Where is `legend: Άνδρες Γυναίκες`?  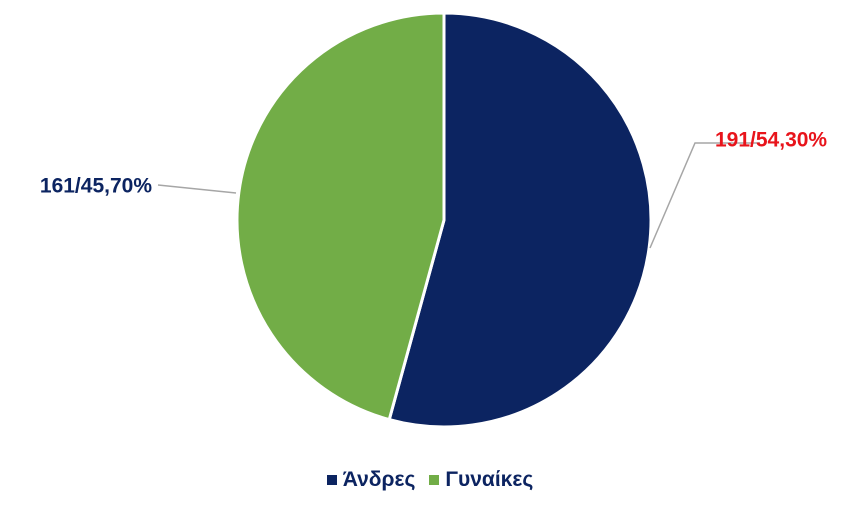
legend: Άνδρες Γυναίκες is located at coordinates (430, 480).